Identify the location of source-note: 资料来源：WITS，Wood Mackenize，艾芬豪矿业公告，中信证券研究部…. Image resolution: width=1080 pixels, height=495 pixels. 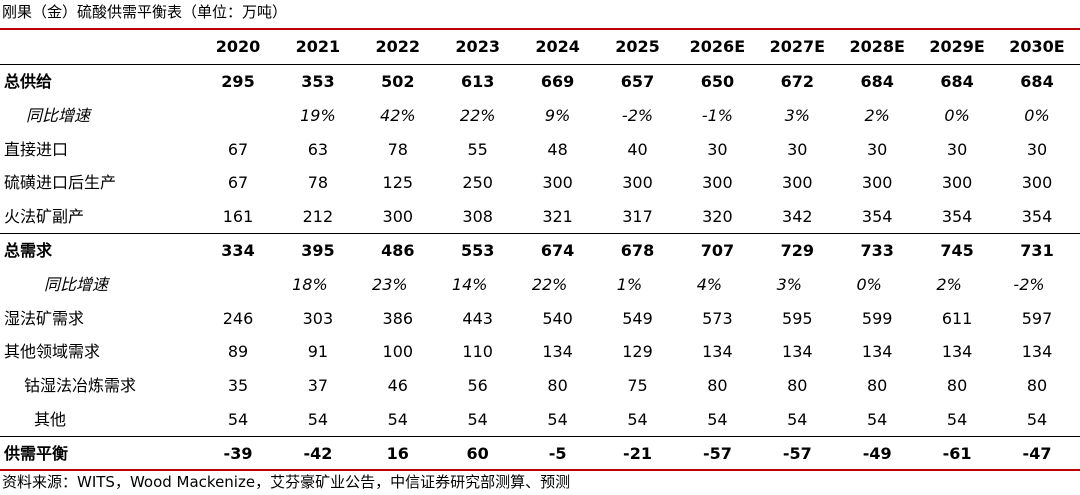
(286, 482).